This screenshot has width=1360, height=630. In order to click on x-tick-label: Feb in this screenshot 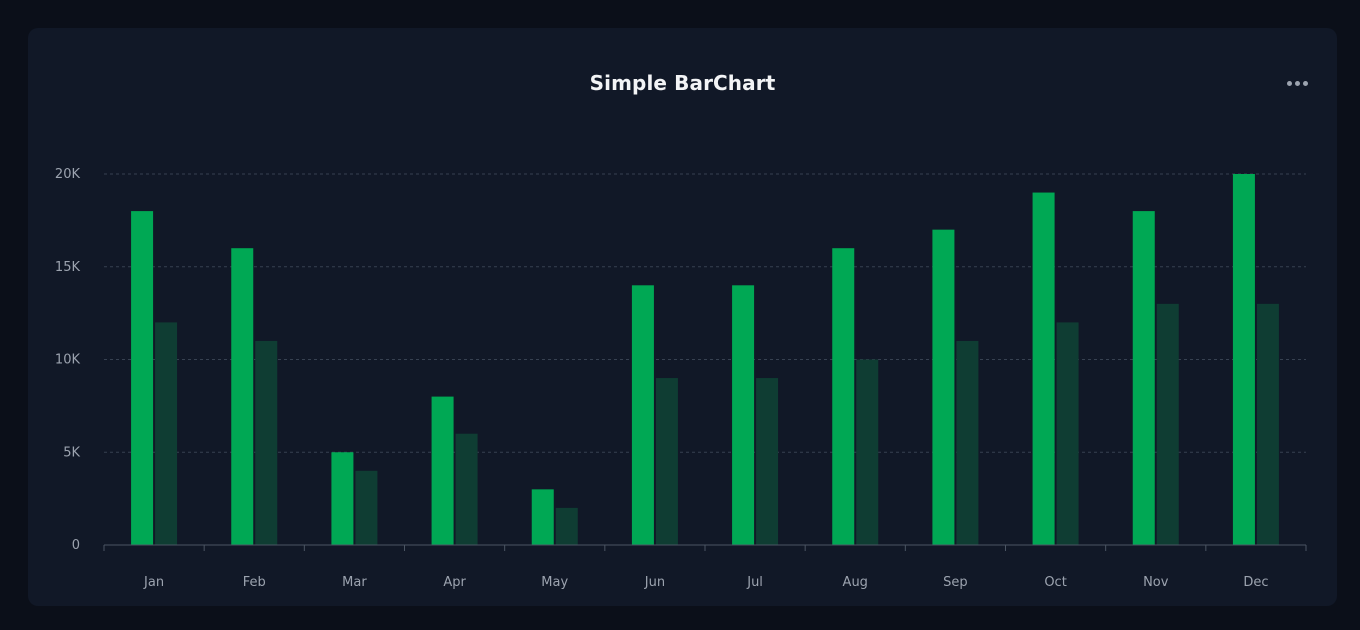, I will do `click(254, 582)`.